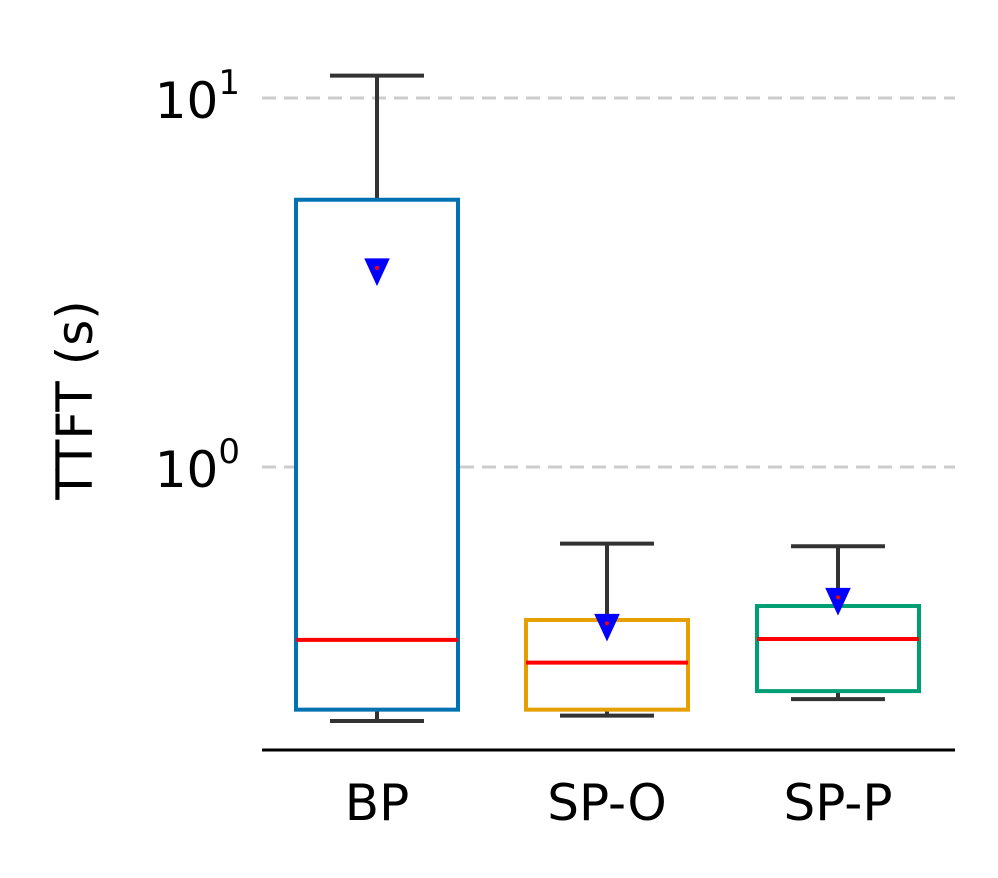  I want to click on y-tick-exponent-1: 1, so click(229, 83).